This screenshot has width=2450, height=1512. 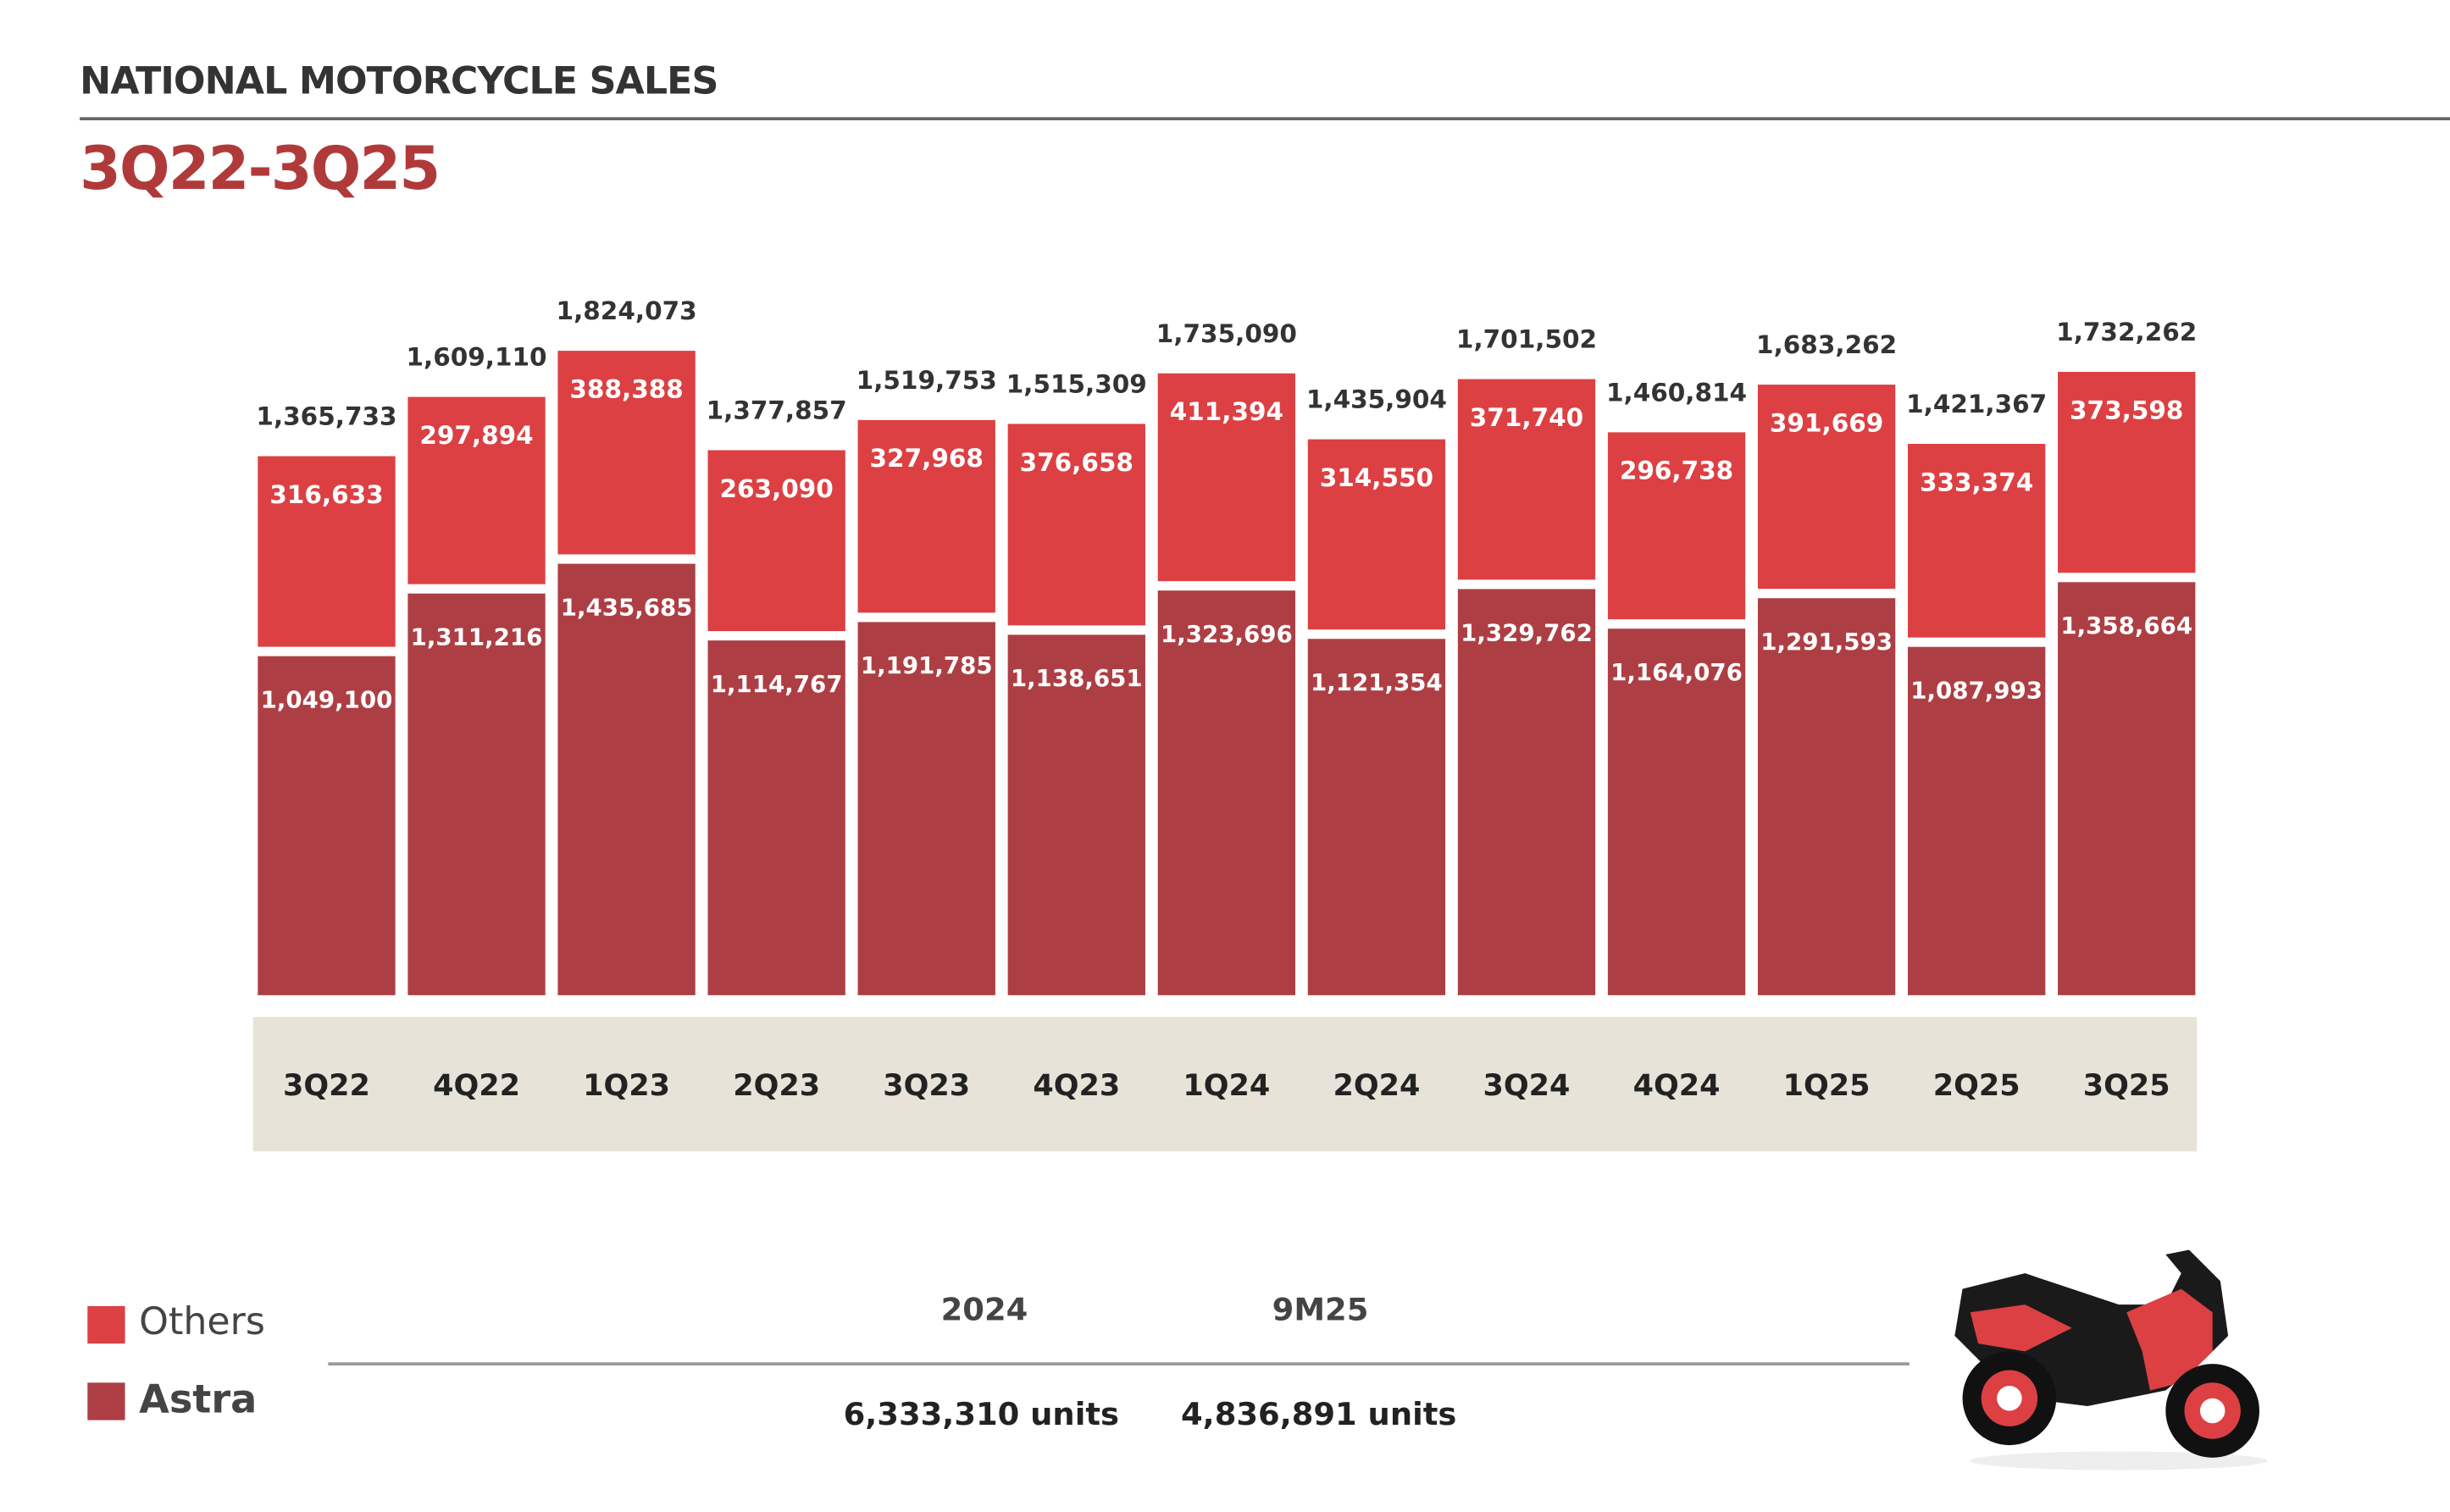 What do you see at coordinates (1076, 1085) in the screenshot?
I see `category-label-4Q23: 4Q23` at bounding box center [1076, 1085].